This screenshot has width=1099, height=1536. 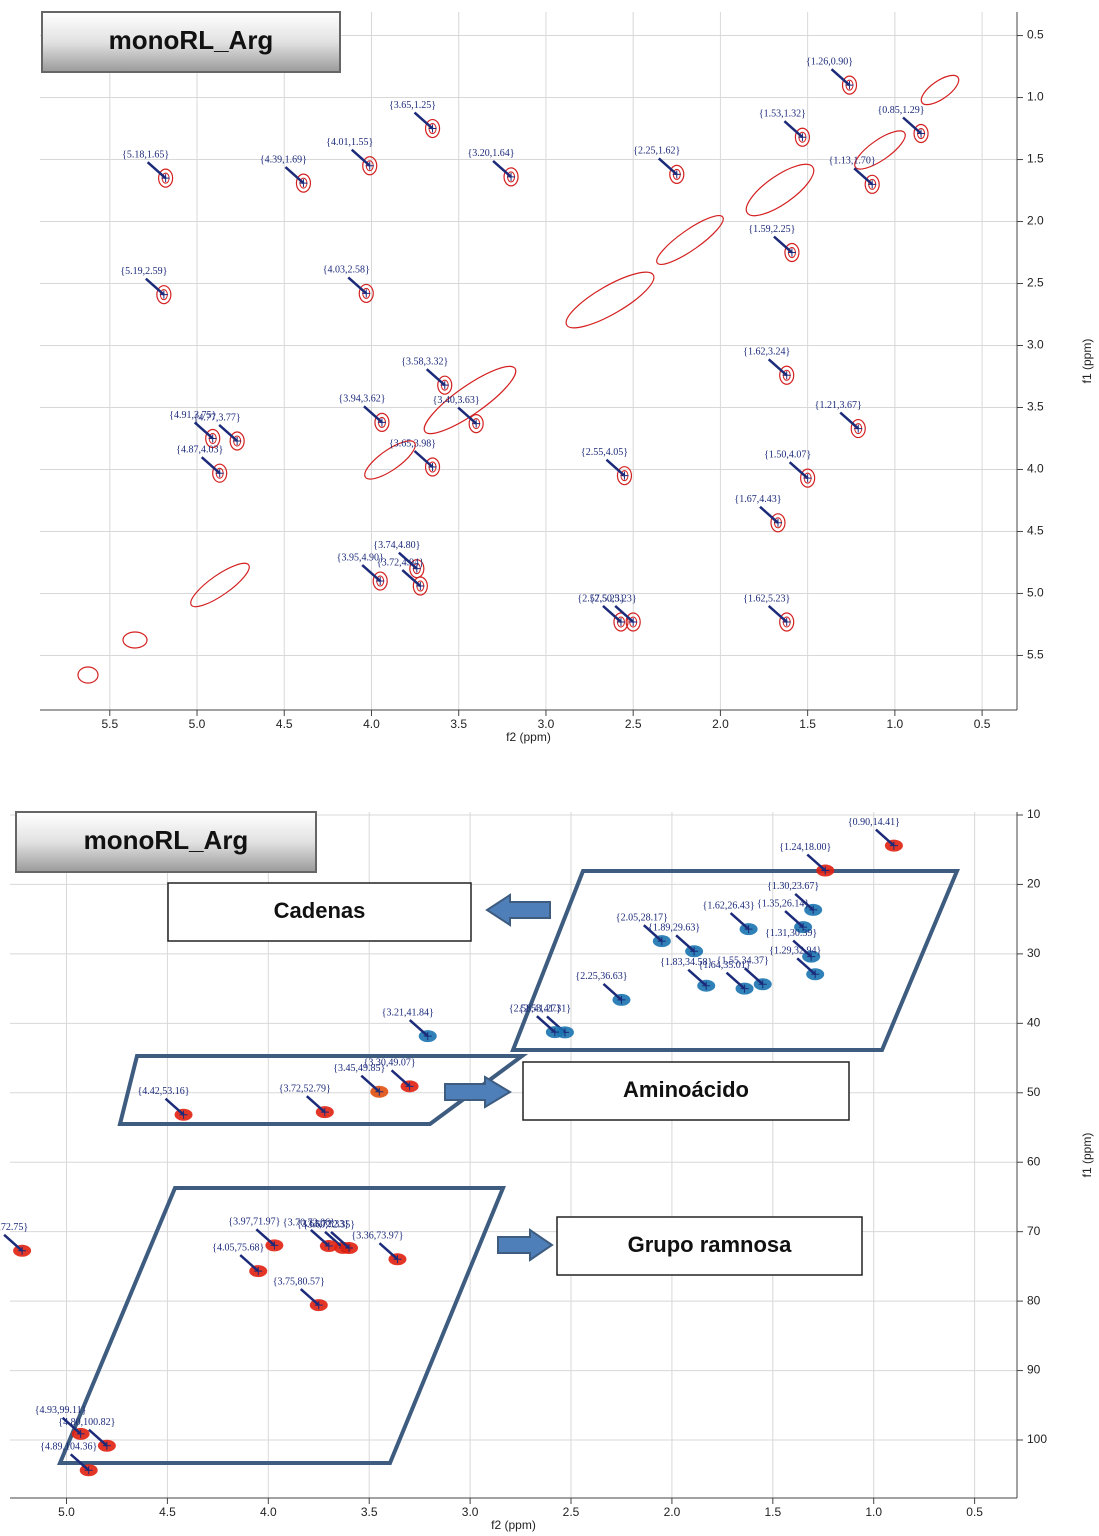 What do you see at coordinates (424, 361) in the screenshot?
I see `peak-label: {3.58,3.32}` at bounding box center [424, 361].